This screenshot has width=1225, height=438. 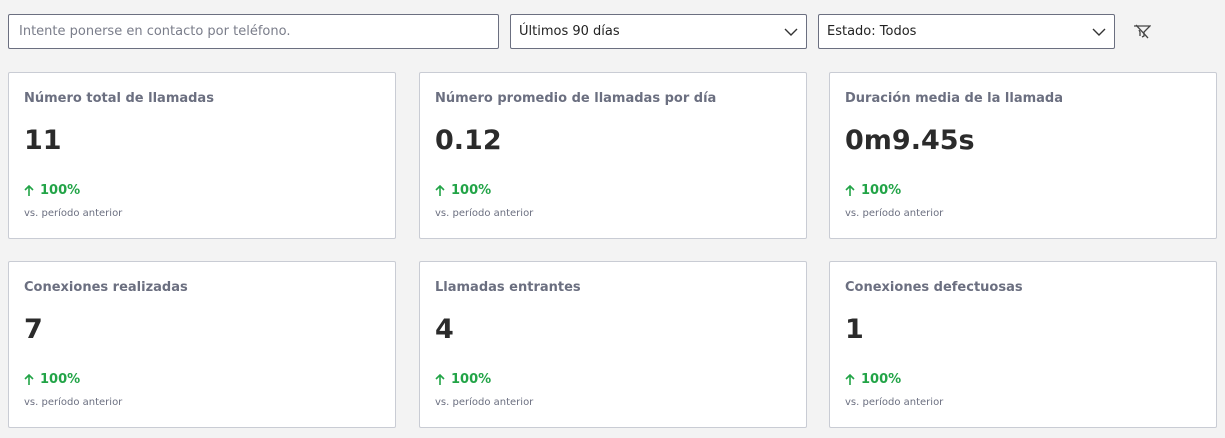 What do you see at coordinates (444, 329) in the screenshot?
I see `metric-value: 4` at bounding box center [444, 329].